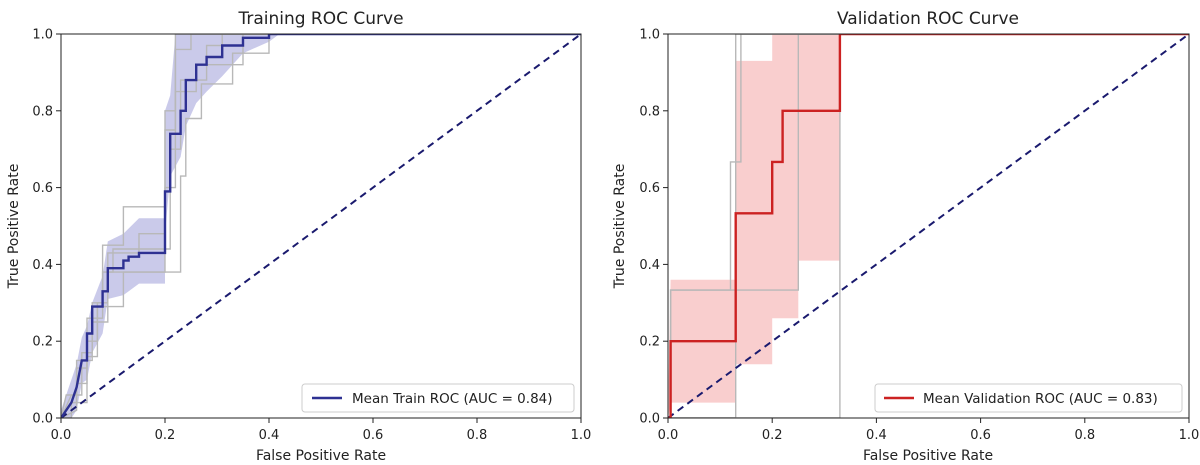 Image resolution: width=1200 pixels, height=465 pixels. I want to click on legend: Mean Validation ROC (AUC = 0.83), so click(1028, 398).